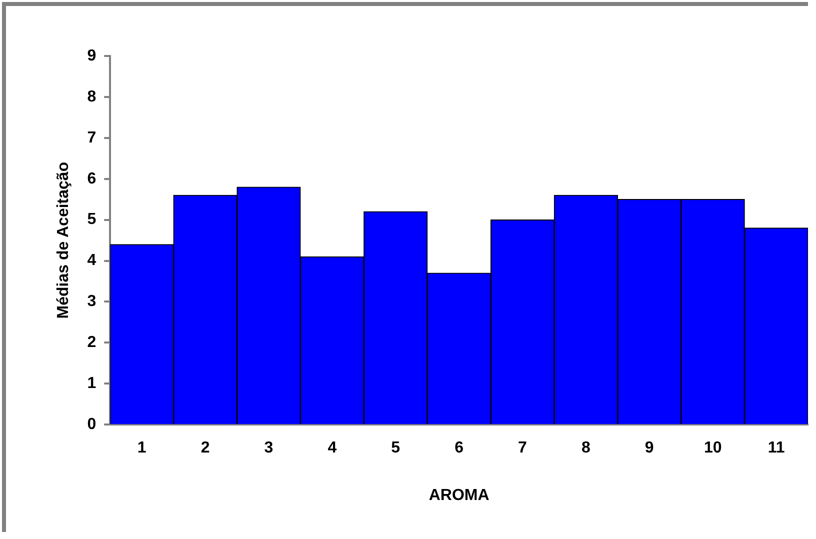 The width and height of the screenshot is (816, 539). Describe the element at coordinates (269, 448) in the screenshot. I see `x-tick-label: 3` at that location.